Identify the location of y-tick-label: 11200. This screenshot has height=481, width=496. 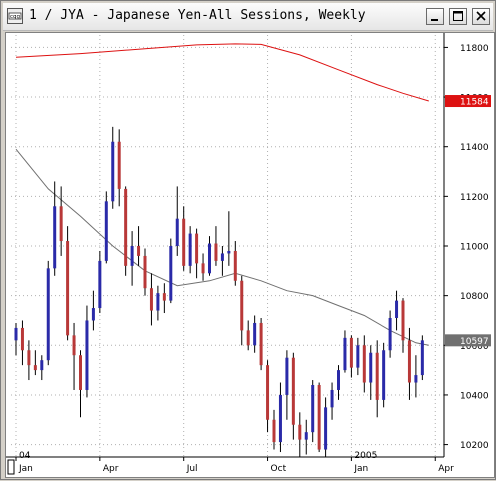
(474, 198).